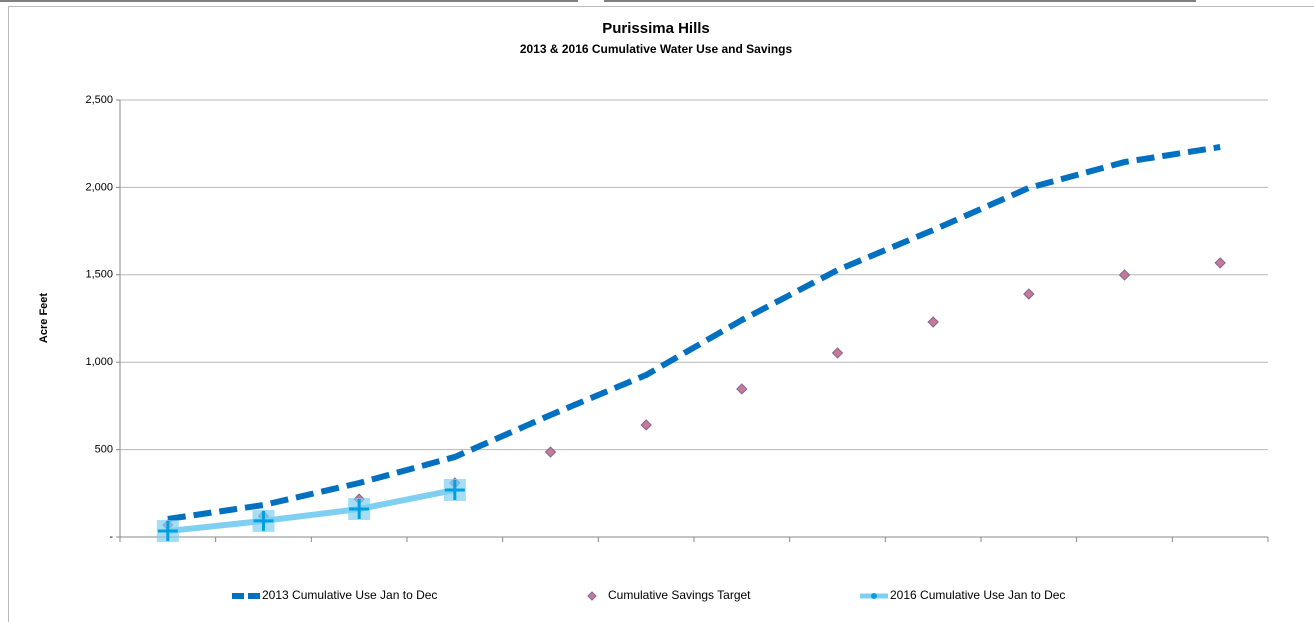 The image size is (1314, 622). What do you see at coordinates (977, 595) in the screenshot?
I see `legend-label: 2016 Cumulative Use Jan to Dec` at bounding box center [977, 595].